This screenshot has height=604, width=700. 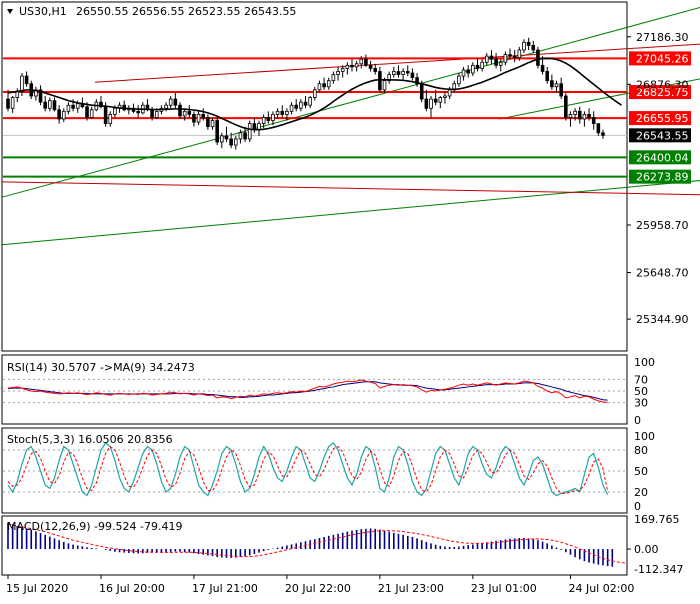 I want to click on ma-line, so click(x=315, y=94).